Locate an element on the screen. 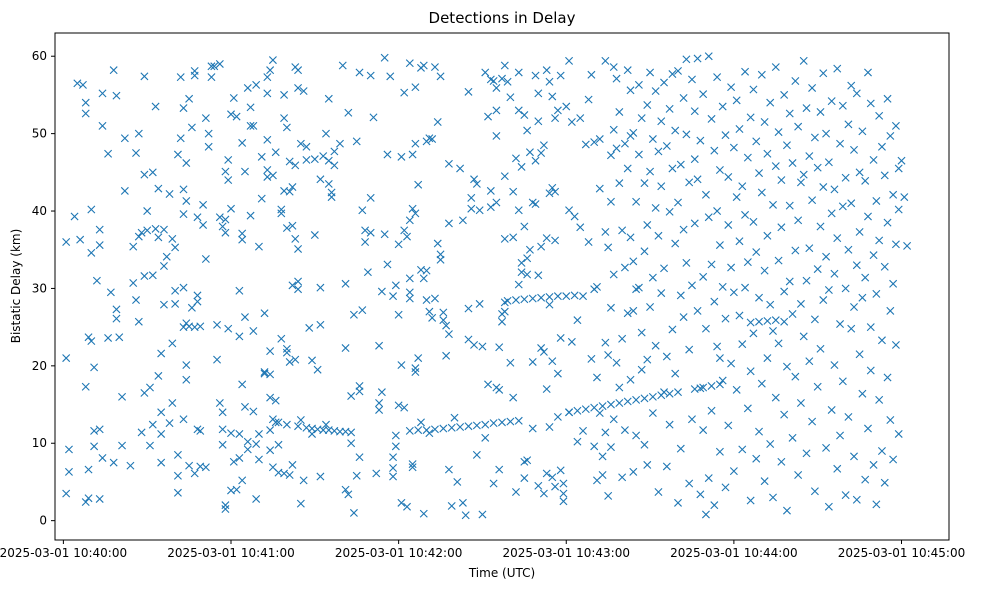 This screenshot has width=984, height=590. x-tick-label: 2025-03-01 10:44:00 is located at coordinates (733, 553).